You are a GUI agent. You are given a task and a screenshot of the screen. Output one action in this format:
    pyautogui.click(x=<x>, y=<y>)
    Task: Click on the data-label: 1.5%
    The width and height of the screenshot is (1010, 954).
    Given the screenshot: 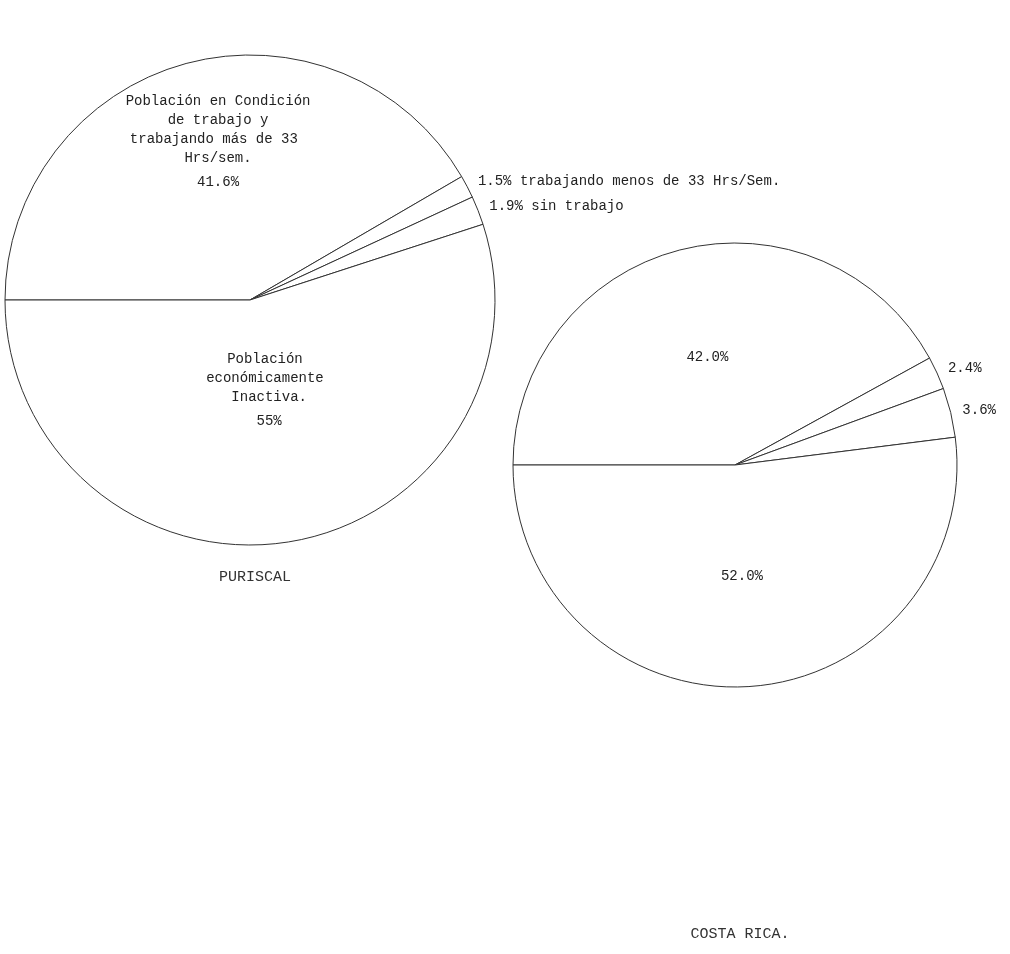 What is the action you would take?
    pyautogui.click(x=495, y=181)
    